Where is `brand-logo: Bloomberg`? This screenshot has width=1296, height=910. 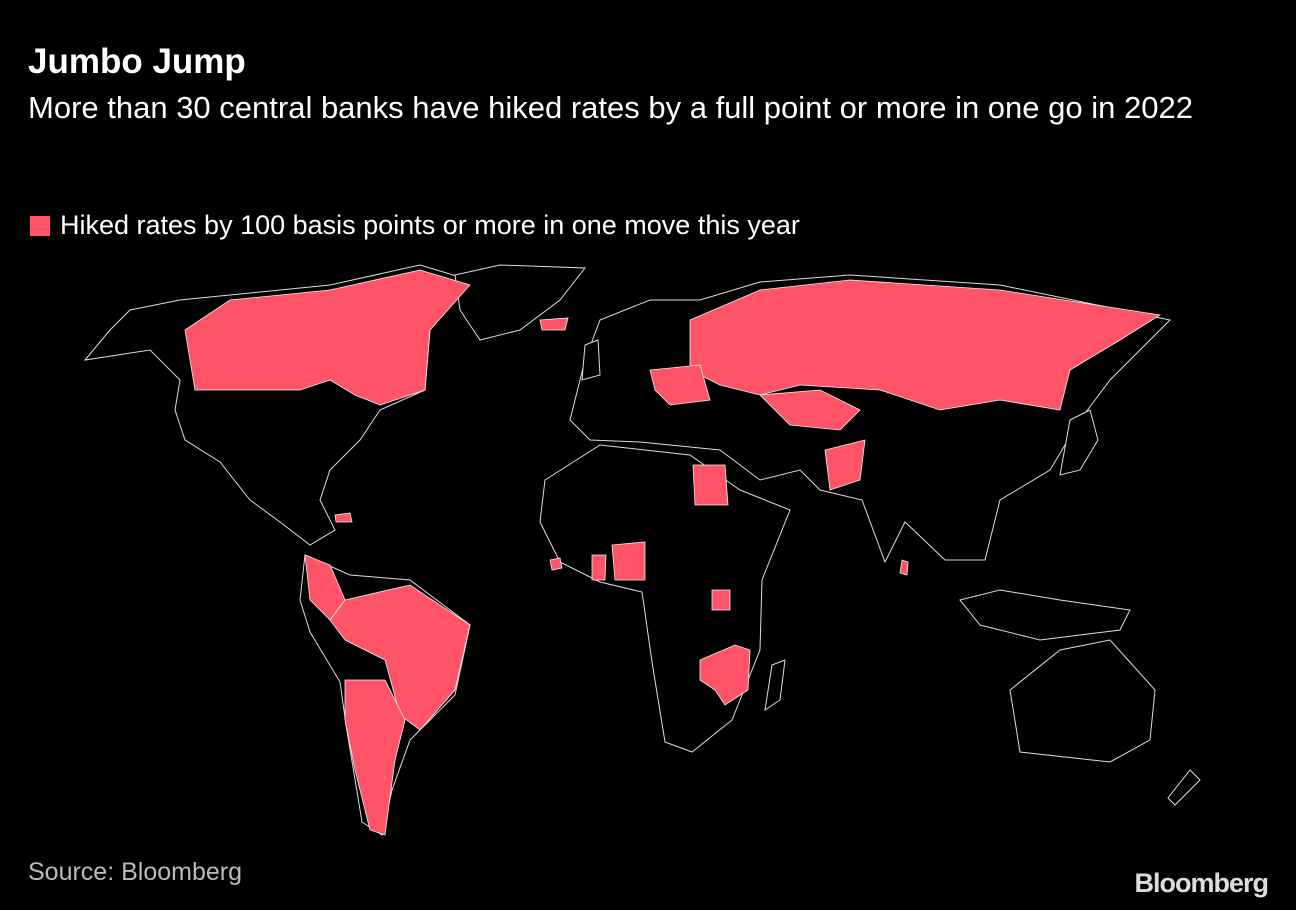 brand-logo: Bloomberg is located at coordinates (1201, 883).